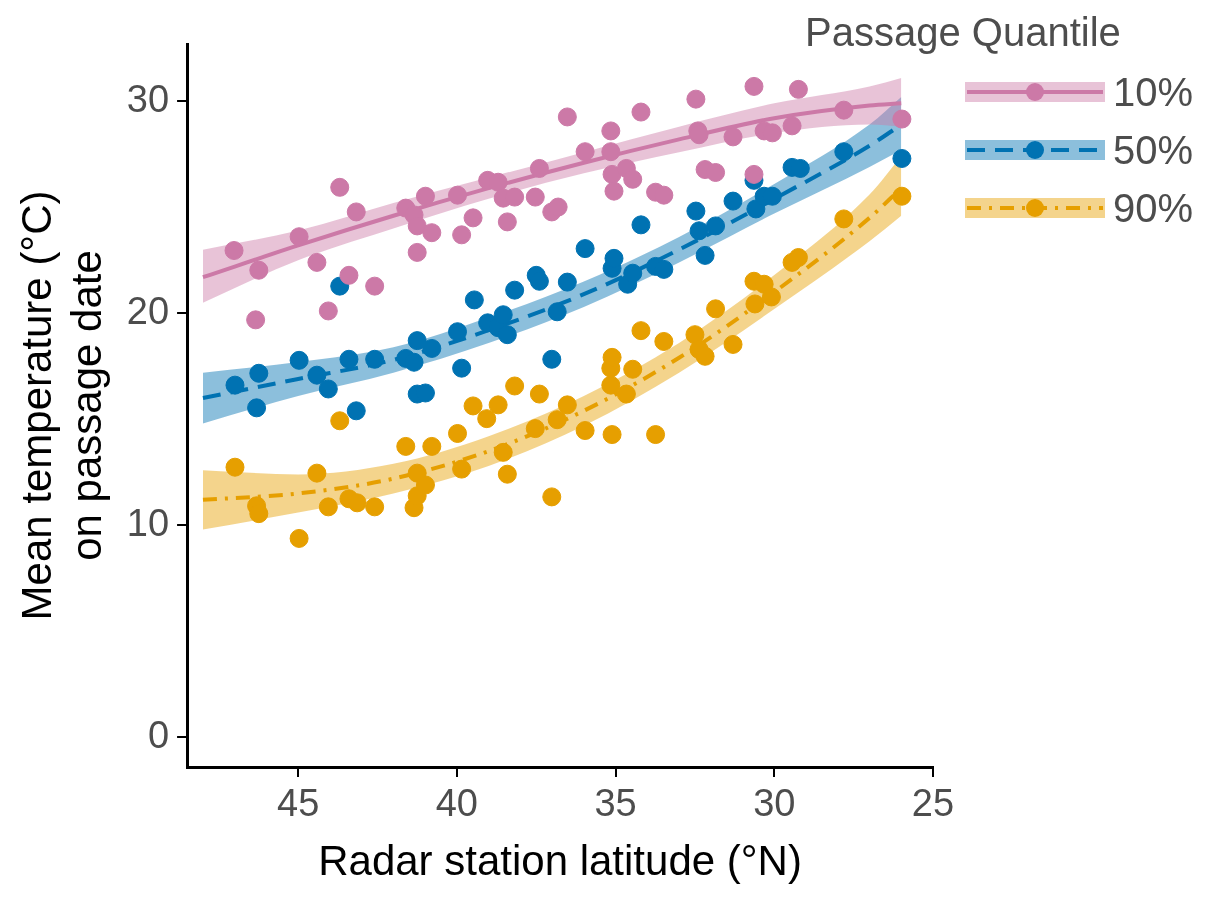 Image resolution: width=1223 pixels, height=903 pixels. I want to click on y-tick-label: 20, so click(148, 310).